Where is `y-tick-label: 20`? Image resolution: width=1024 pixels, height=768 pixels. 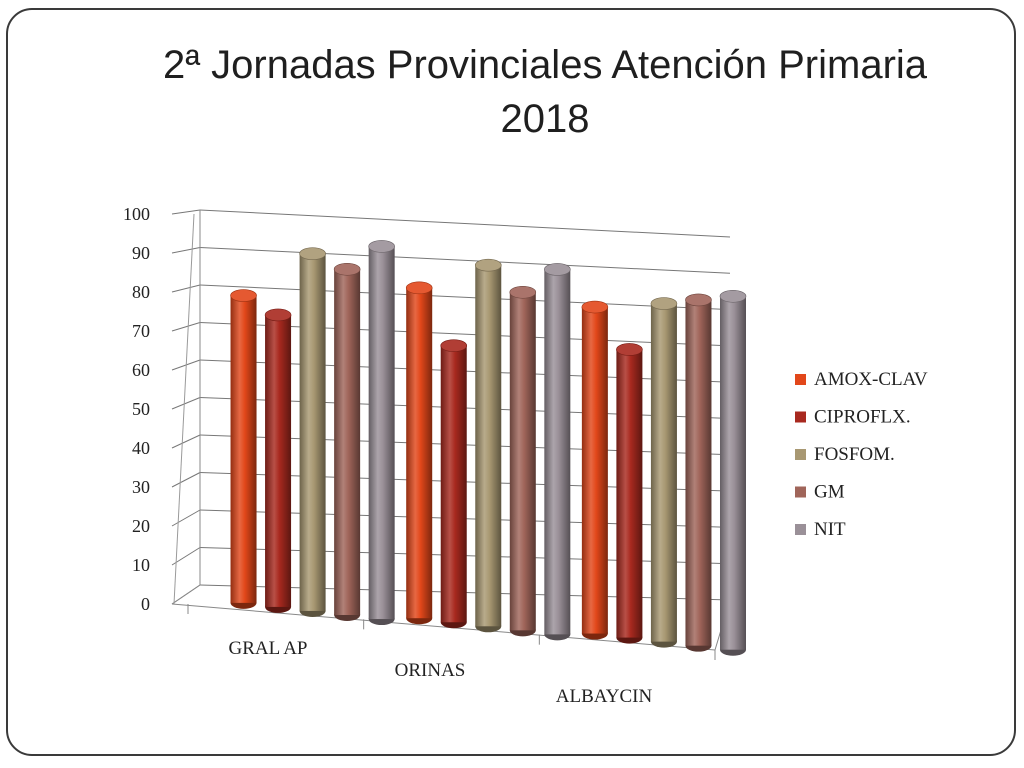
y-tick-label: 20 is located at coordinates (141, 526).